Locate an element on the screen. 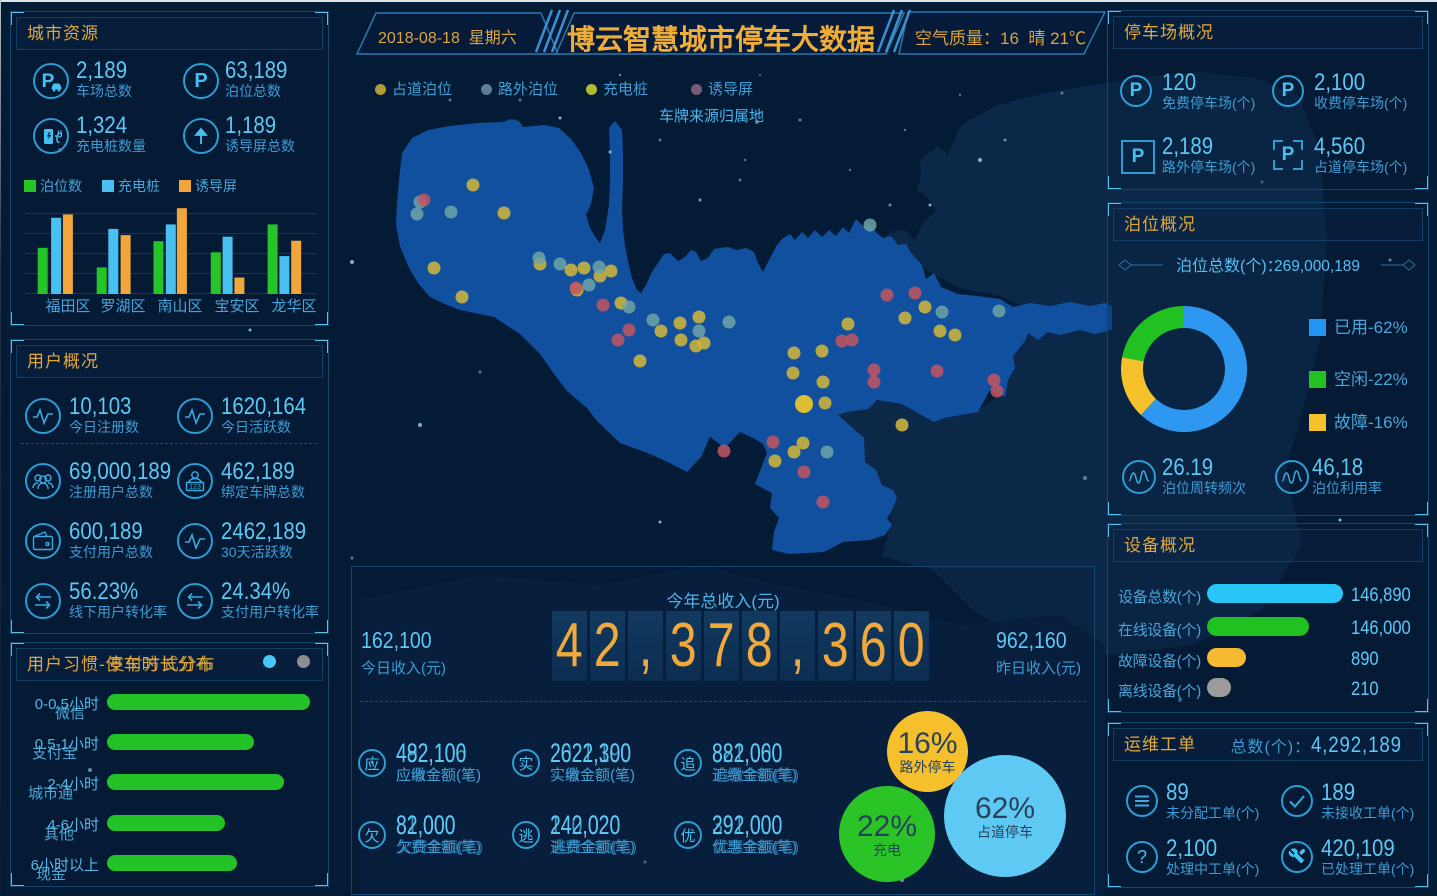  svg-text: 269,000,189 is located at coordinates (1317, 266).